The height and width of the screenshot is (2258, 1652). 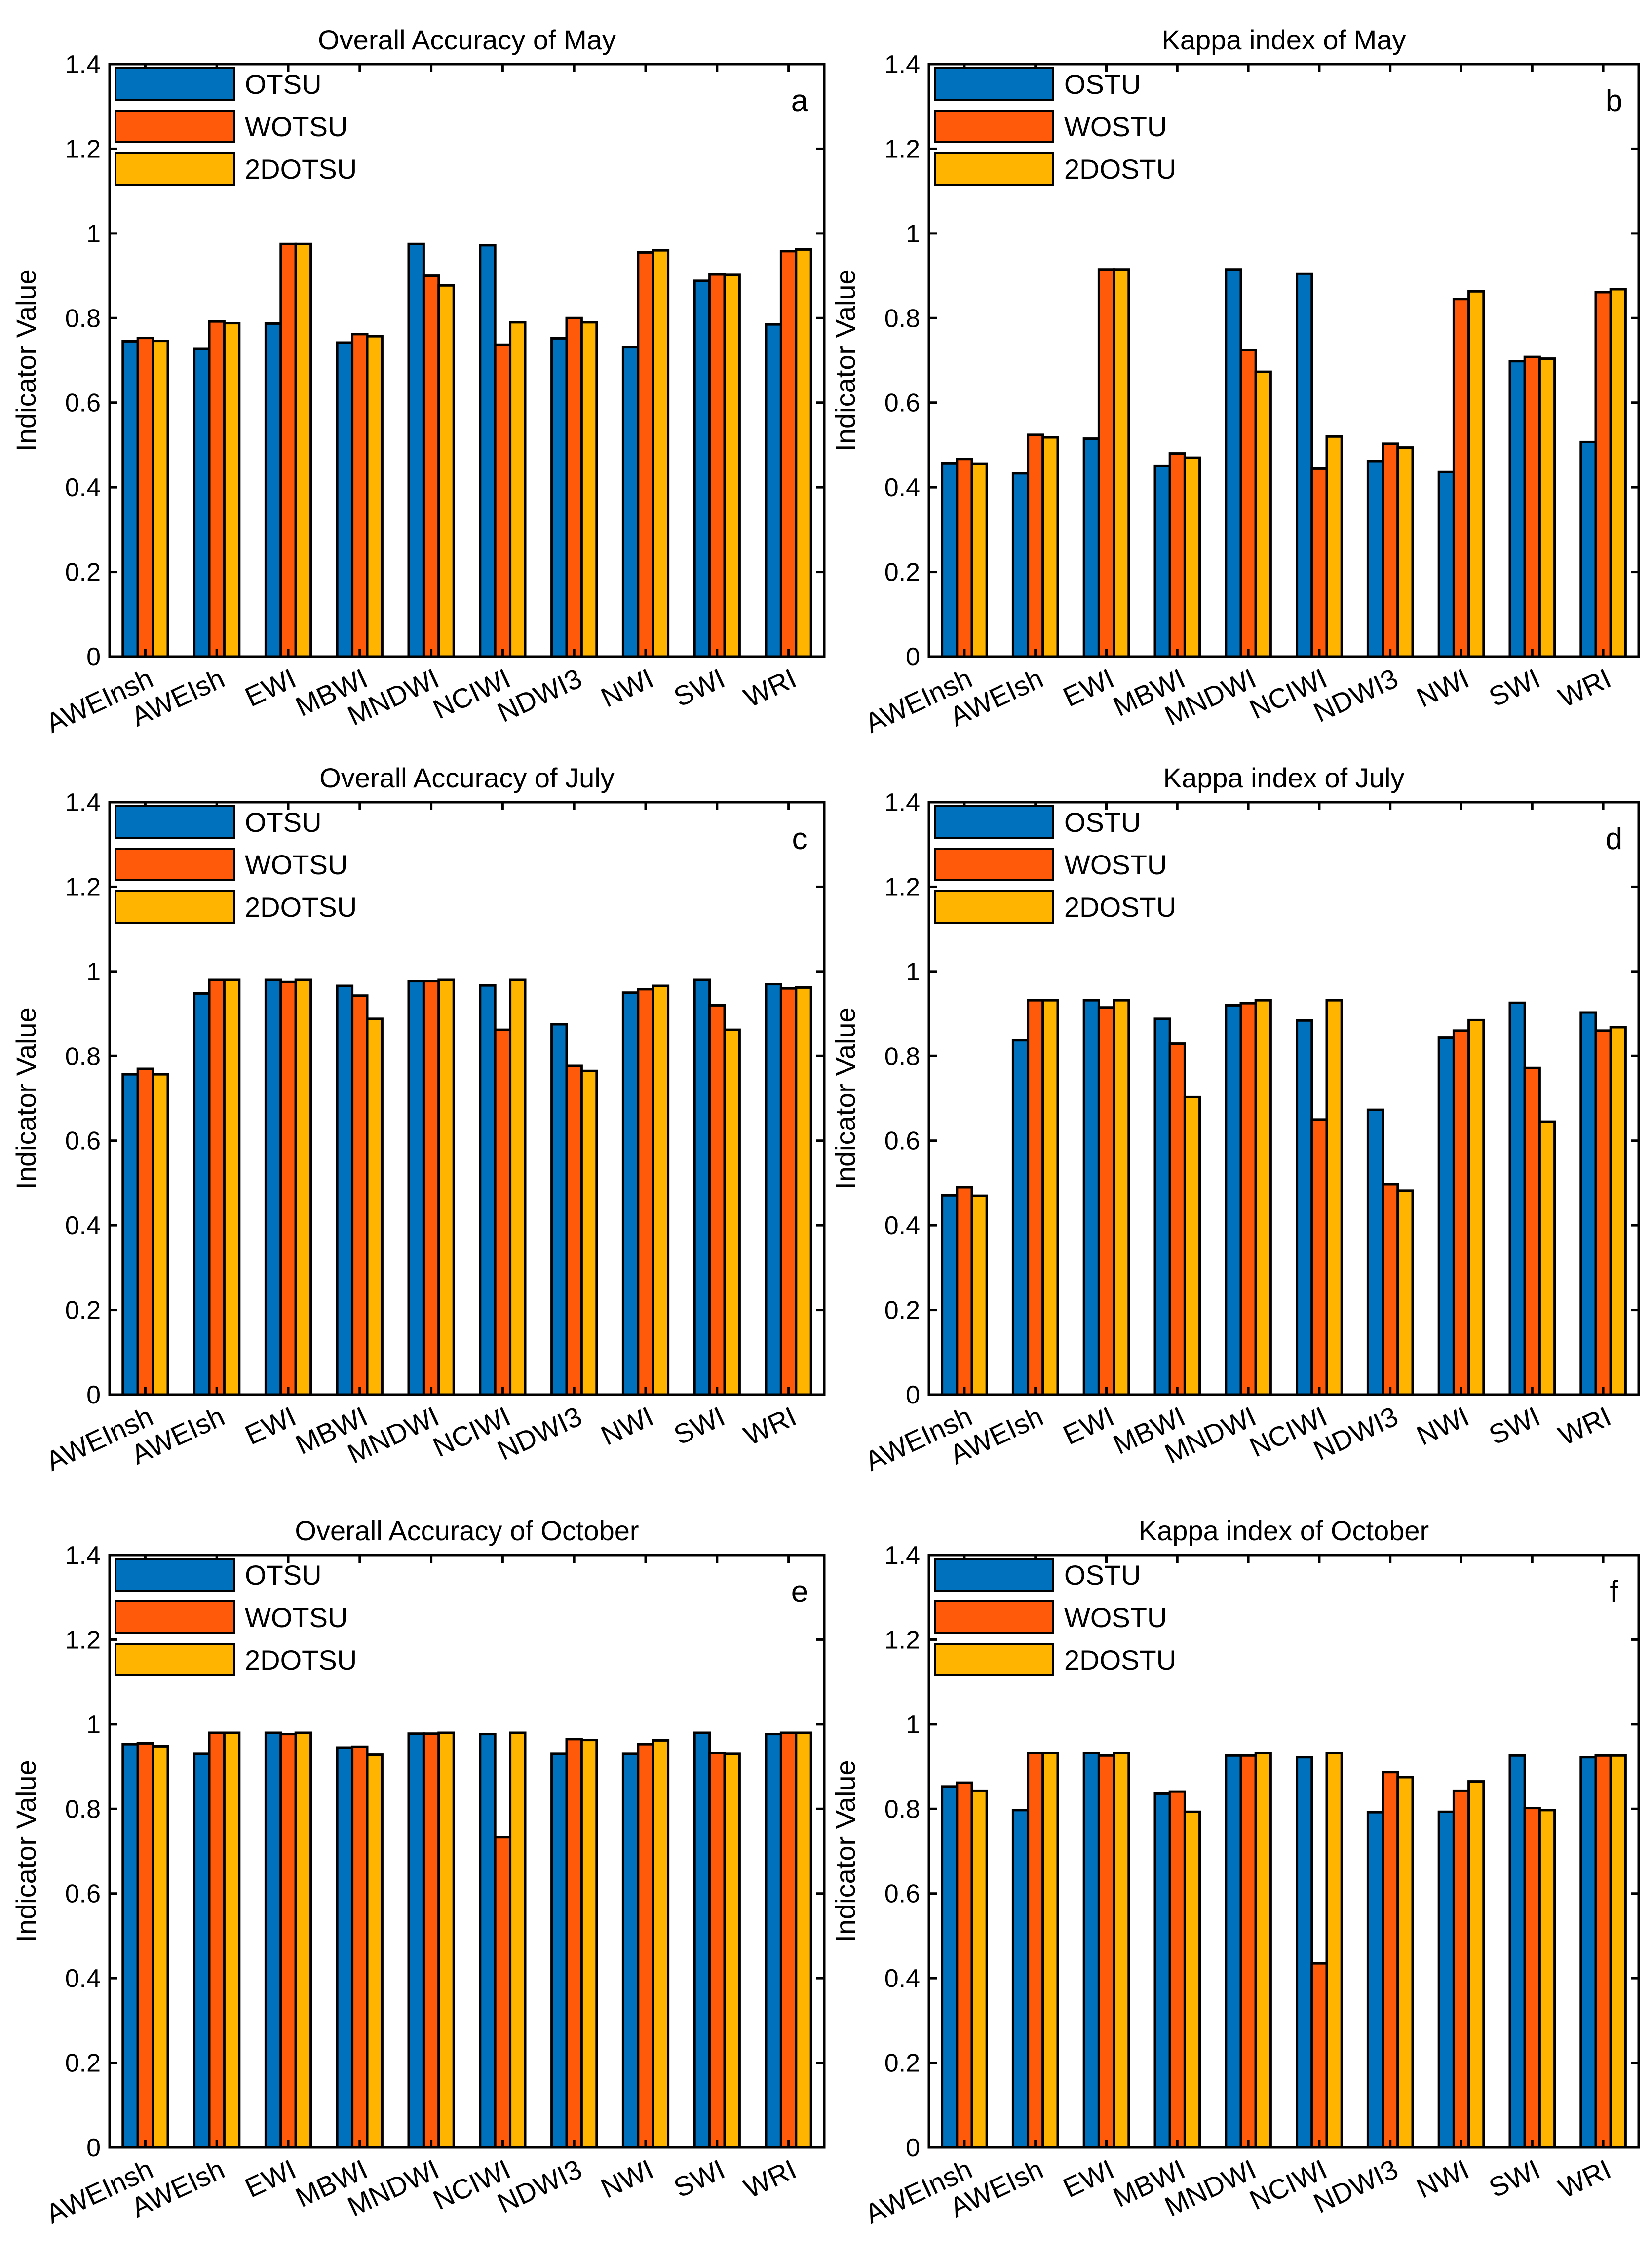 I want to click on bar-otsu-mndwi, so click(x=416, y=1940).